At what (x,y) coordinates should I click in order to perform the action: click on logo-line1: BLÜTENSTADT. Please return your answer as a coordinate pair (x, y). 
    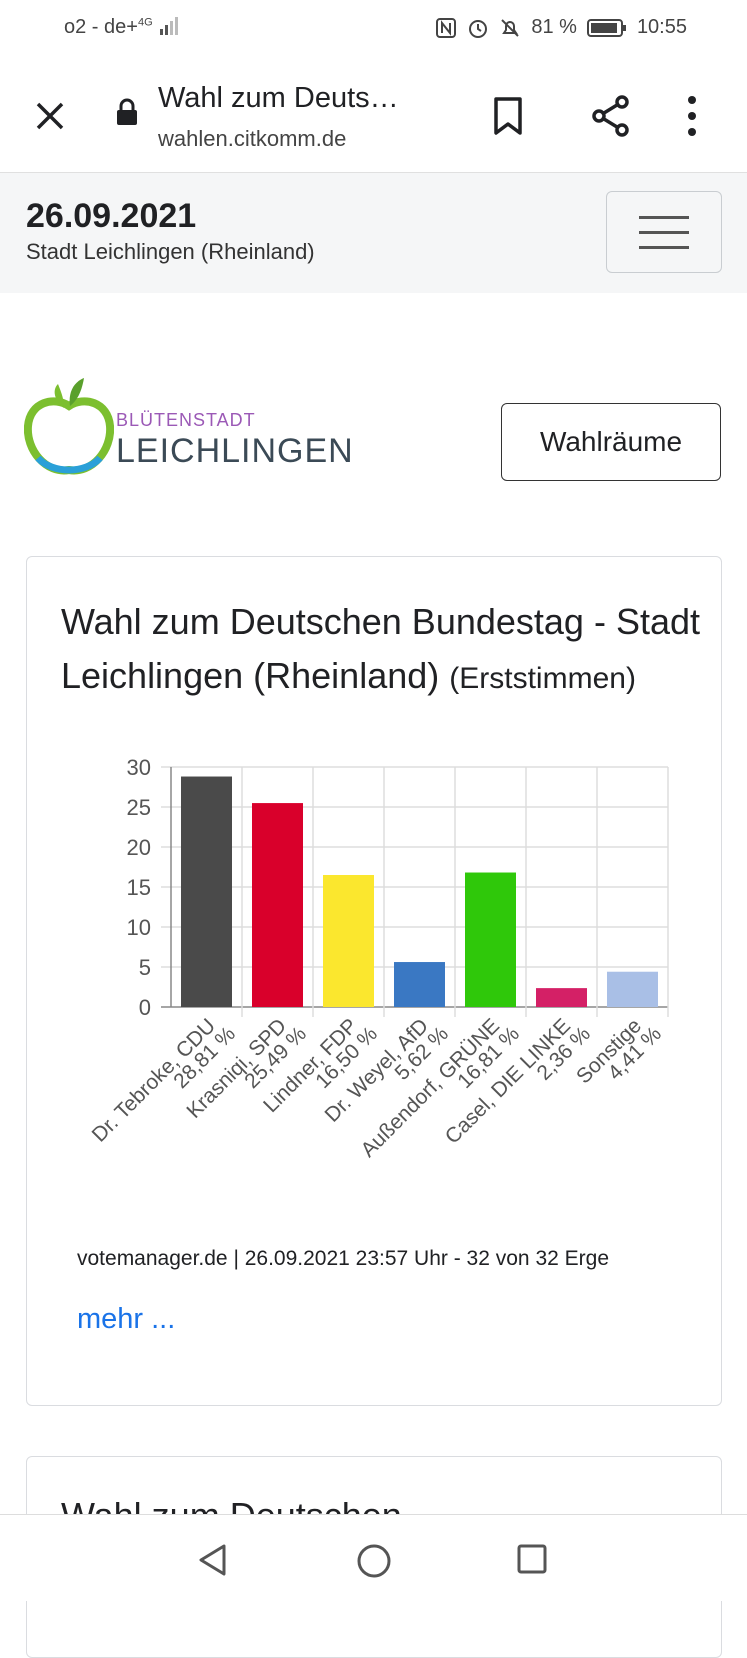
    Looking at the image, I should click on (186, 420).